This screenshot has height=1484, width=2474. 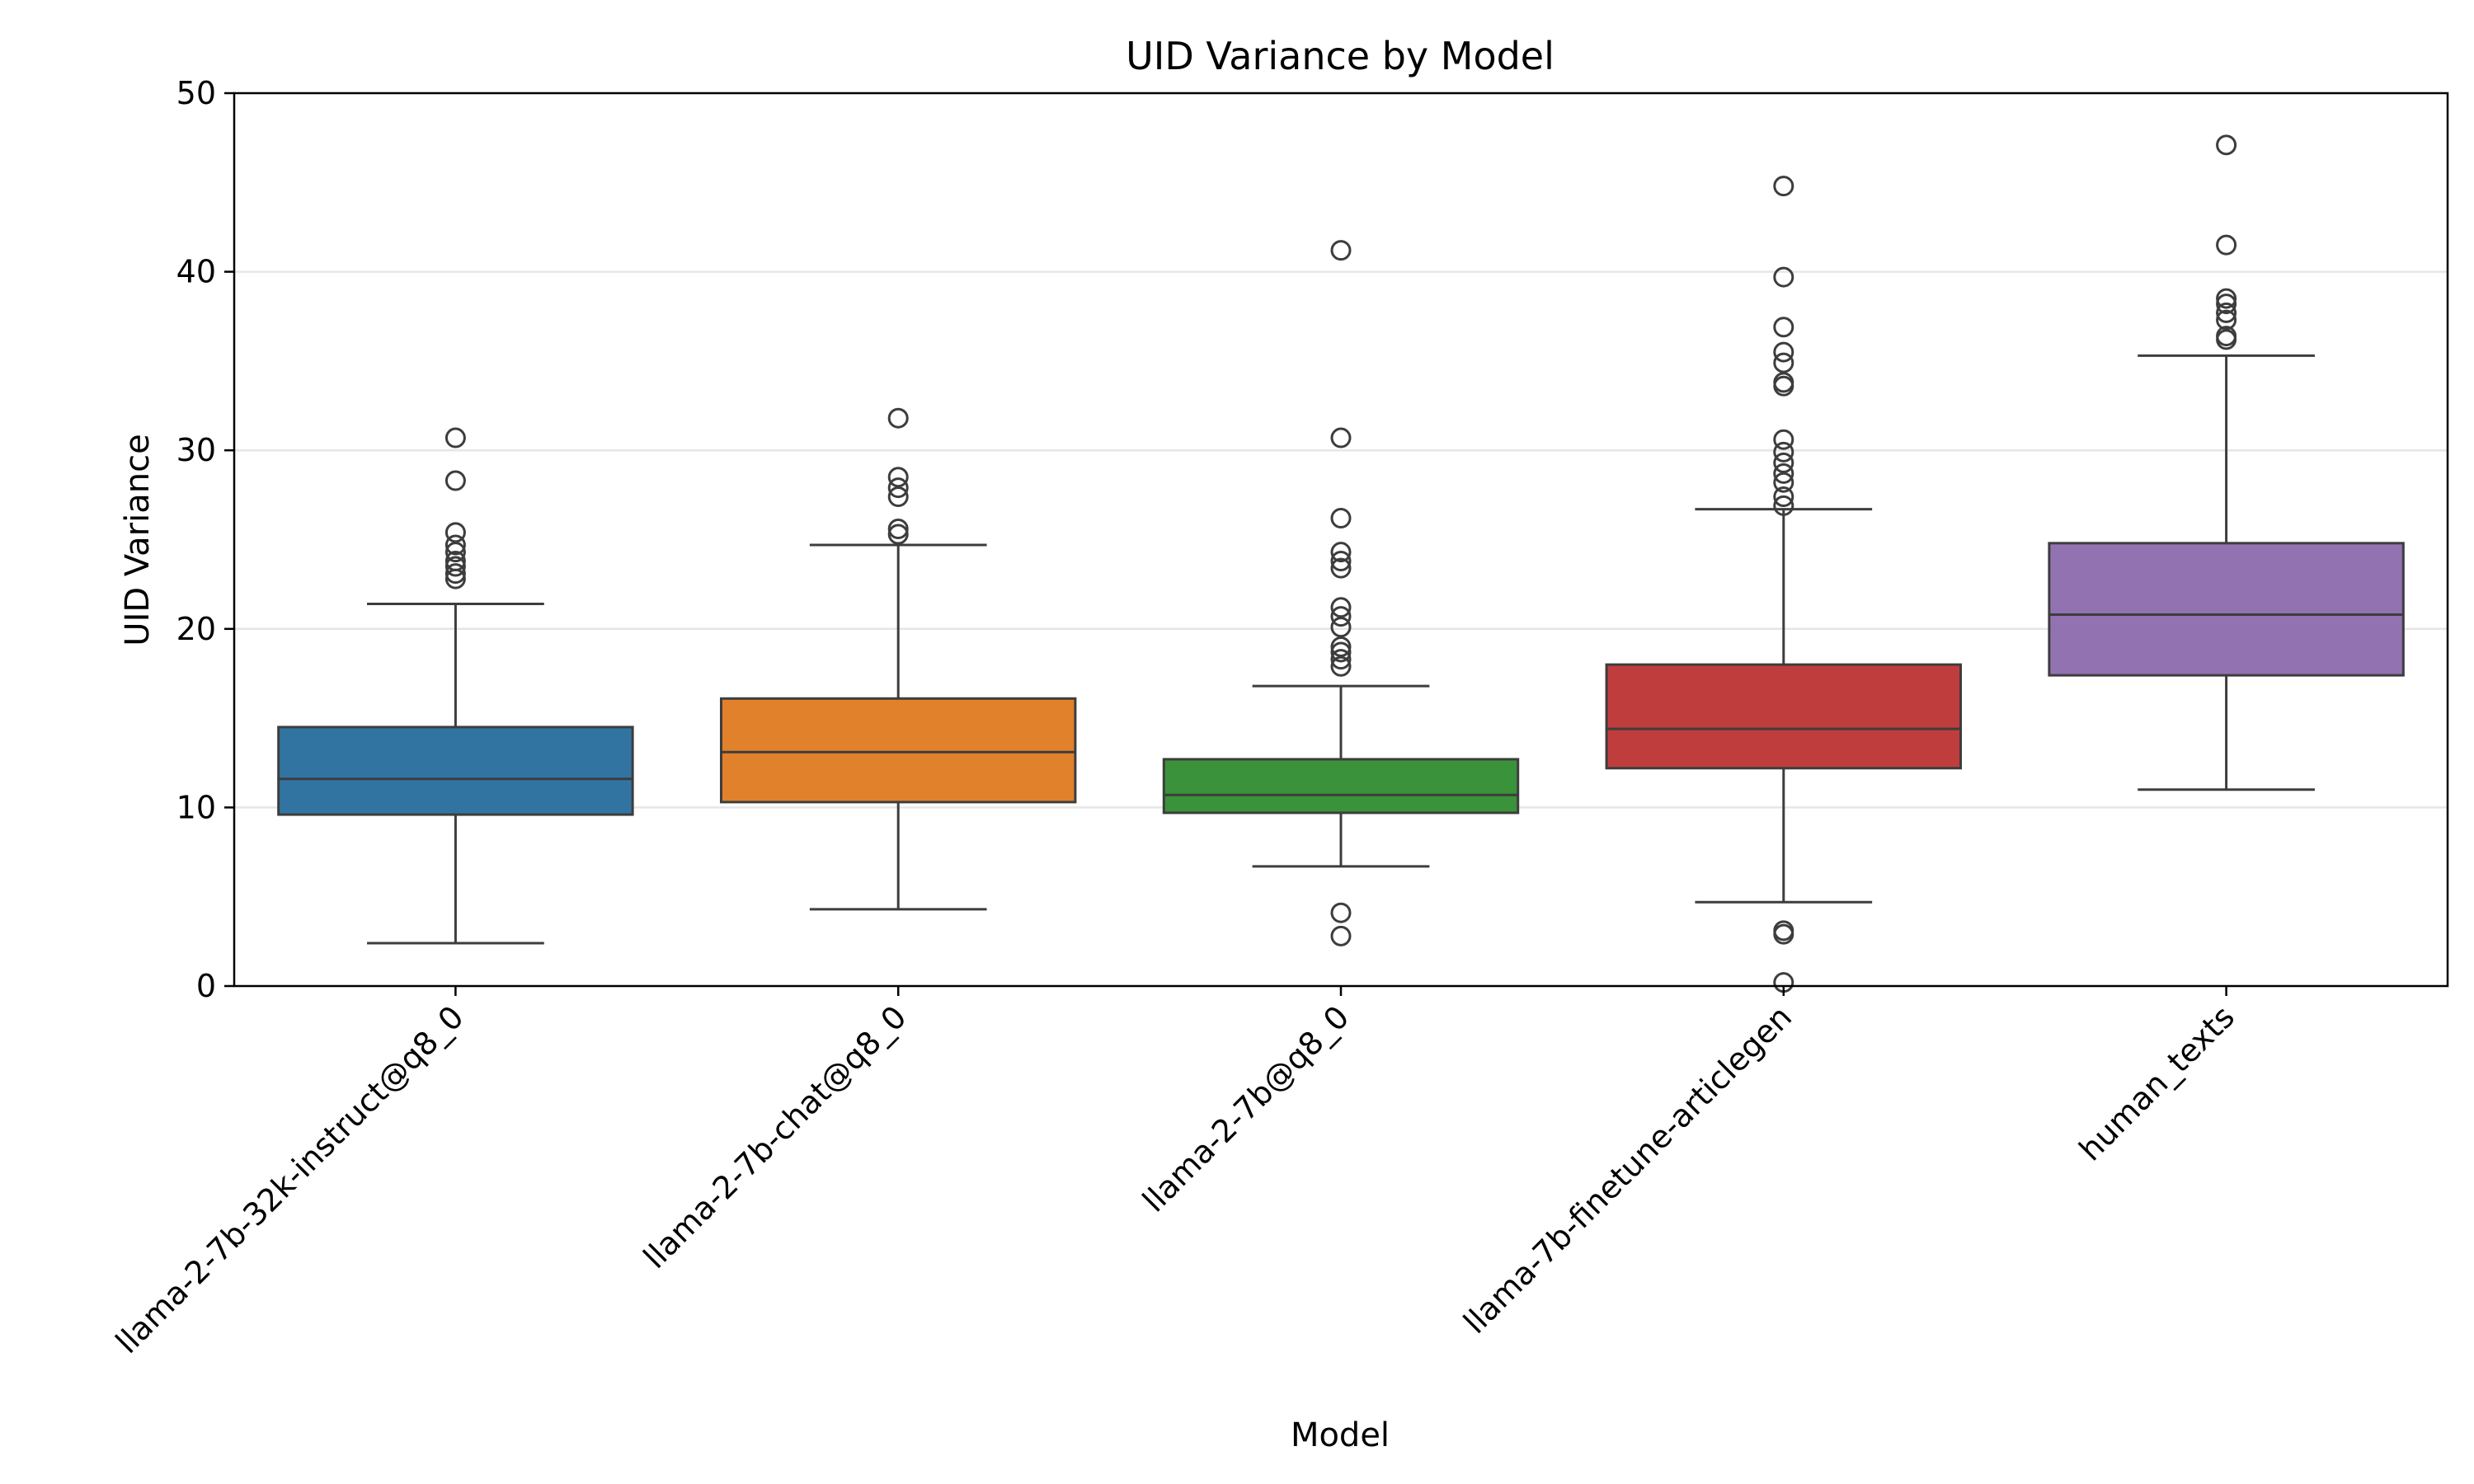 I want to click on x-tick-label: llama-7b-finetune-articlegen, so click(x=1627, y=1169).